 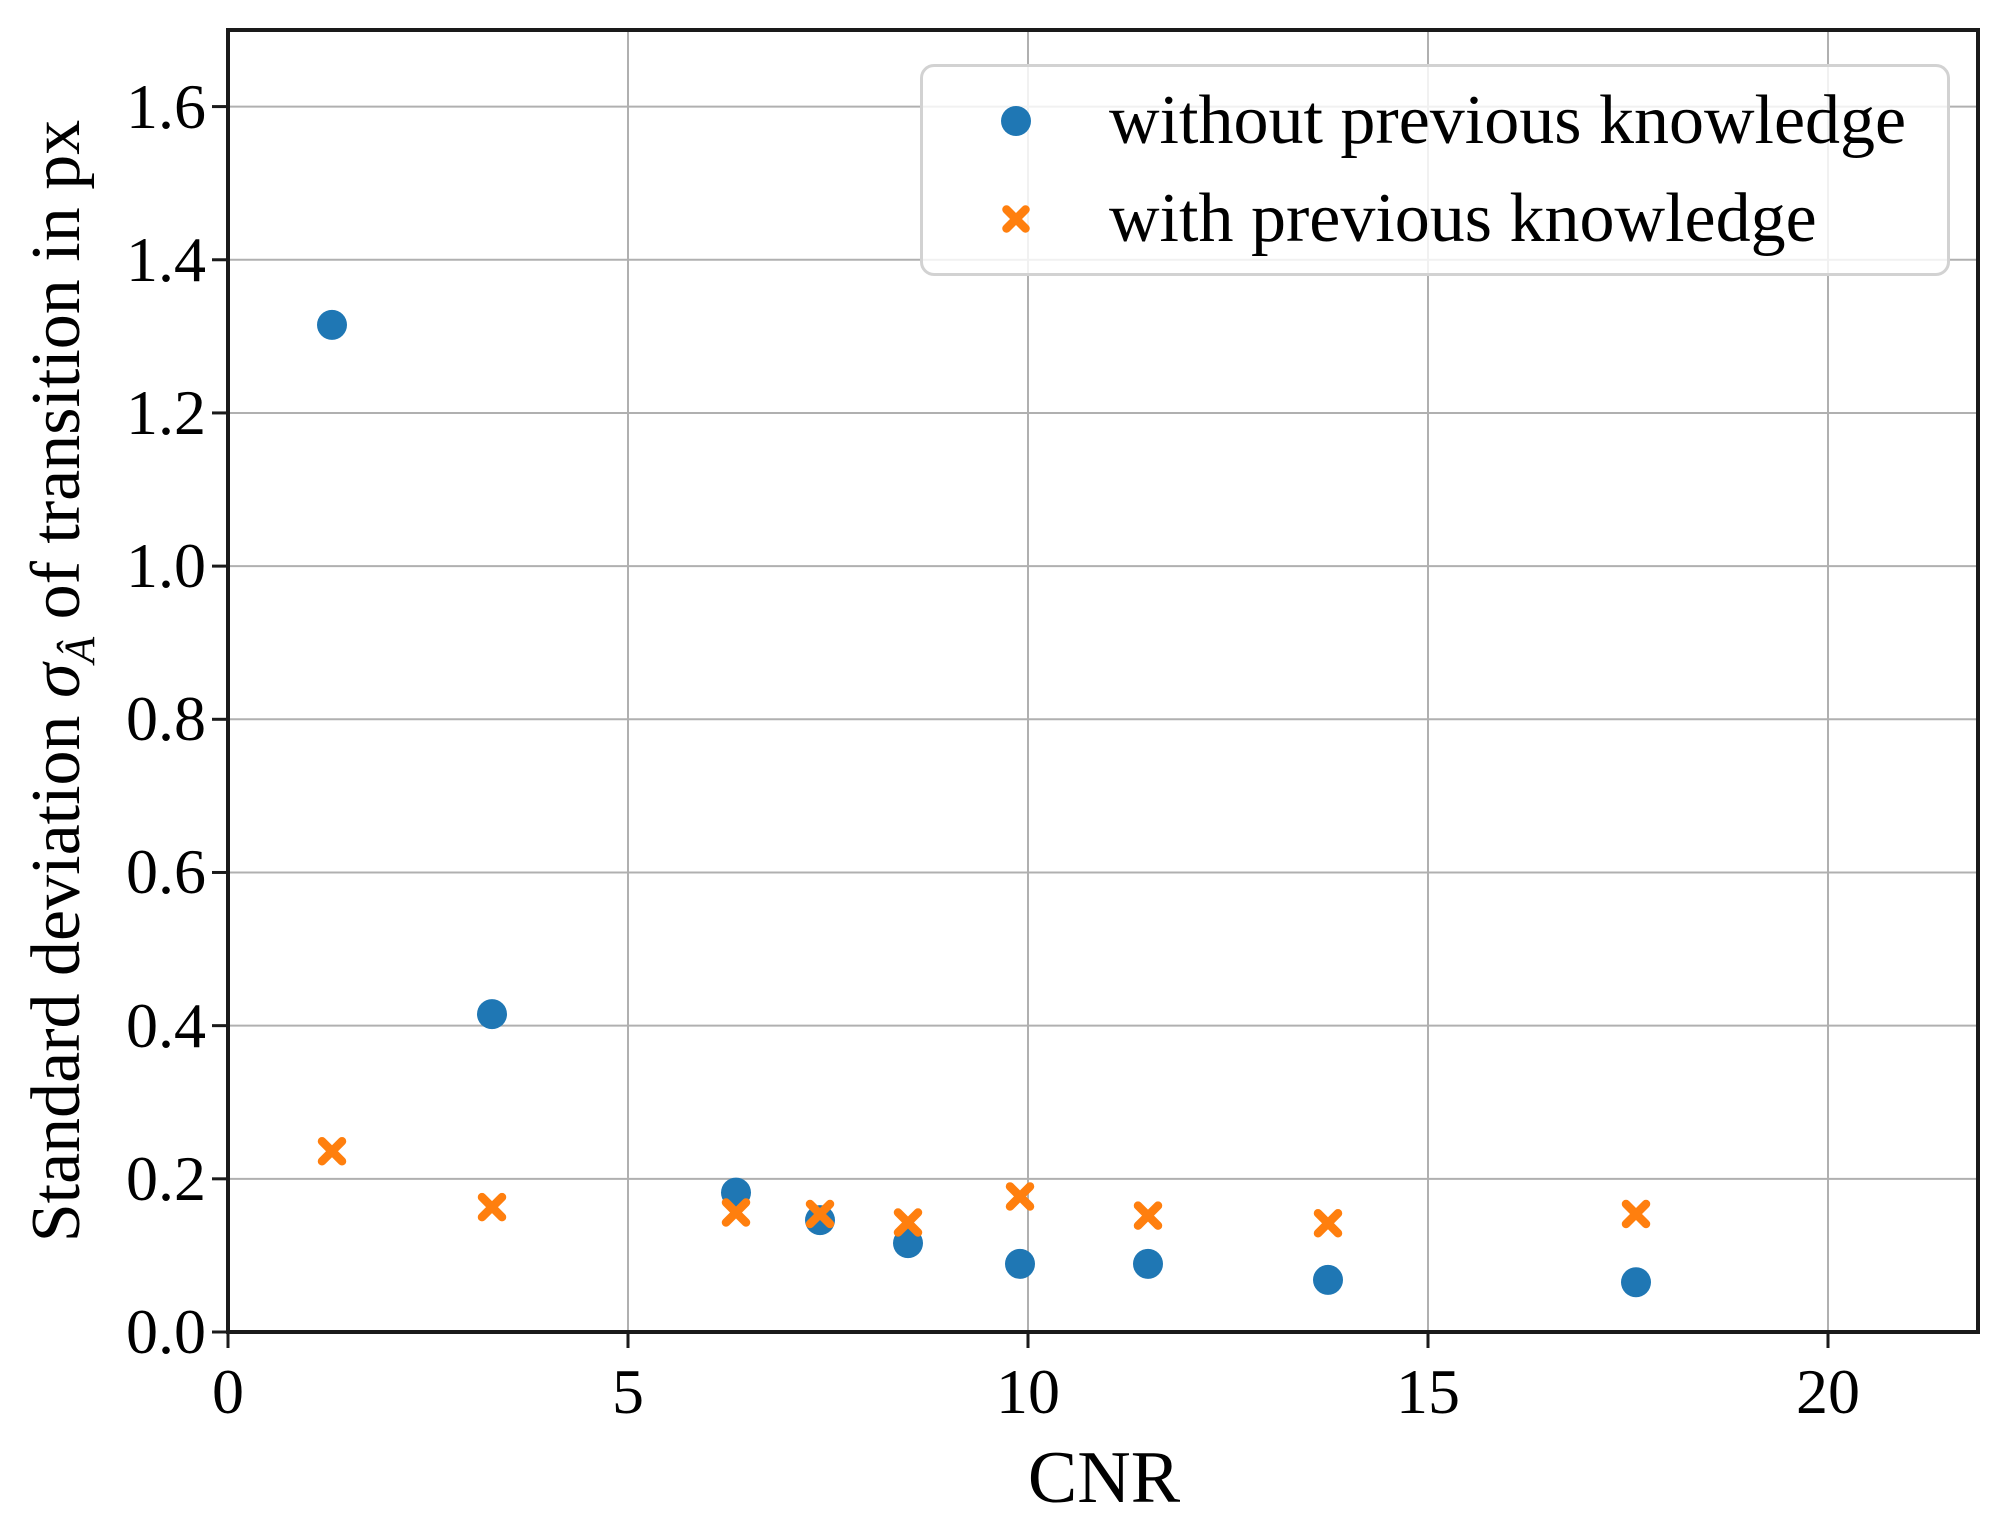 I want to click on y-tick-label: 0.2, so click(x=166, y=1178).